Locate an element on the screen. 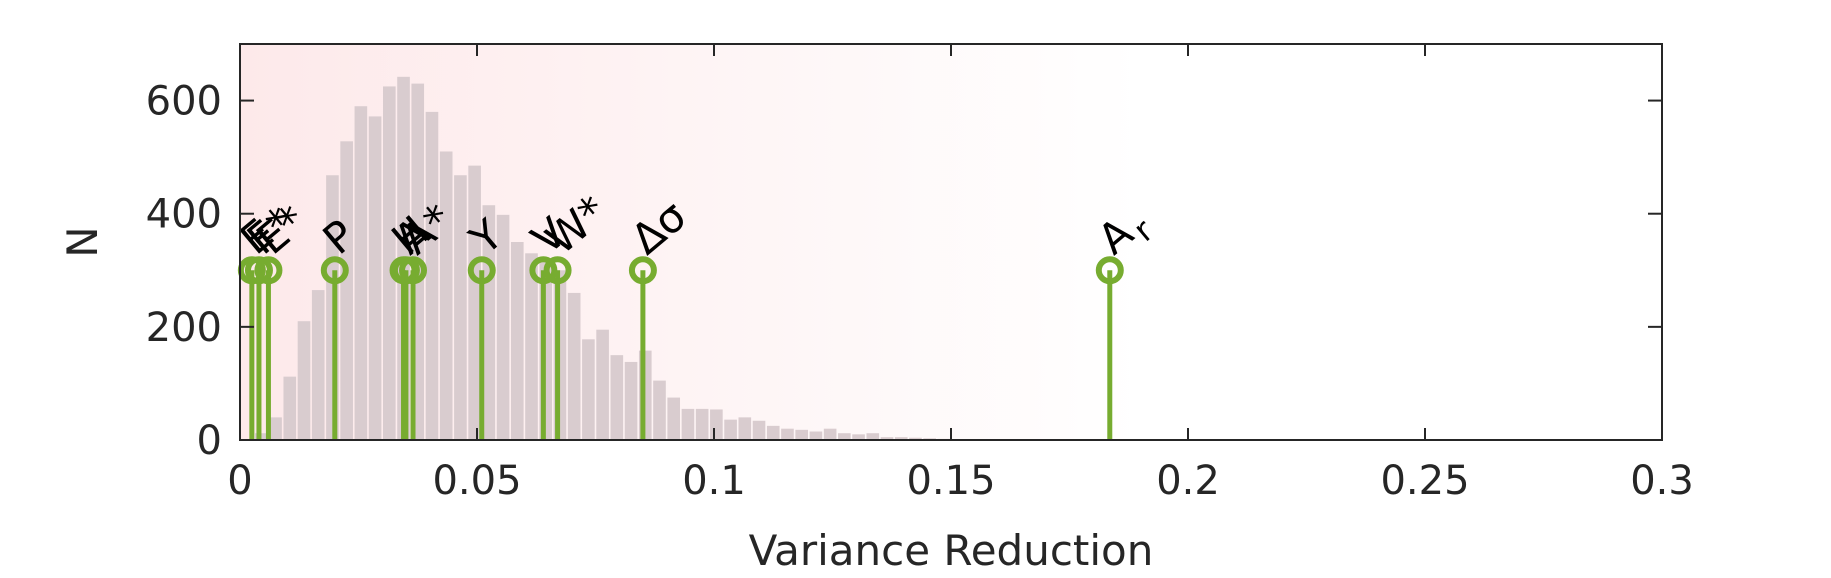 This screenshot has width=1831, height=578. x-tick-label: 0 is located at coordinates (239, 481).